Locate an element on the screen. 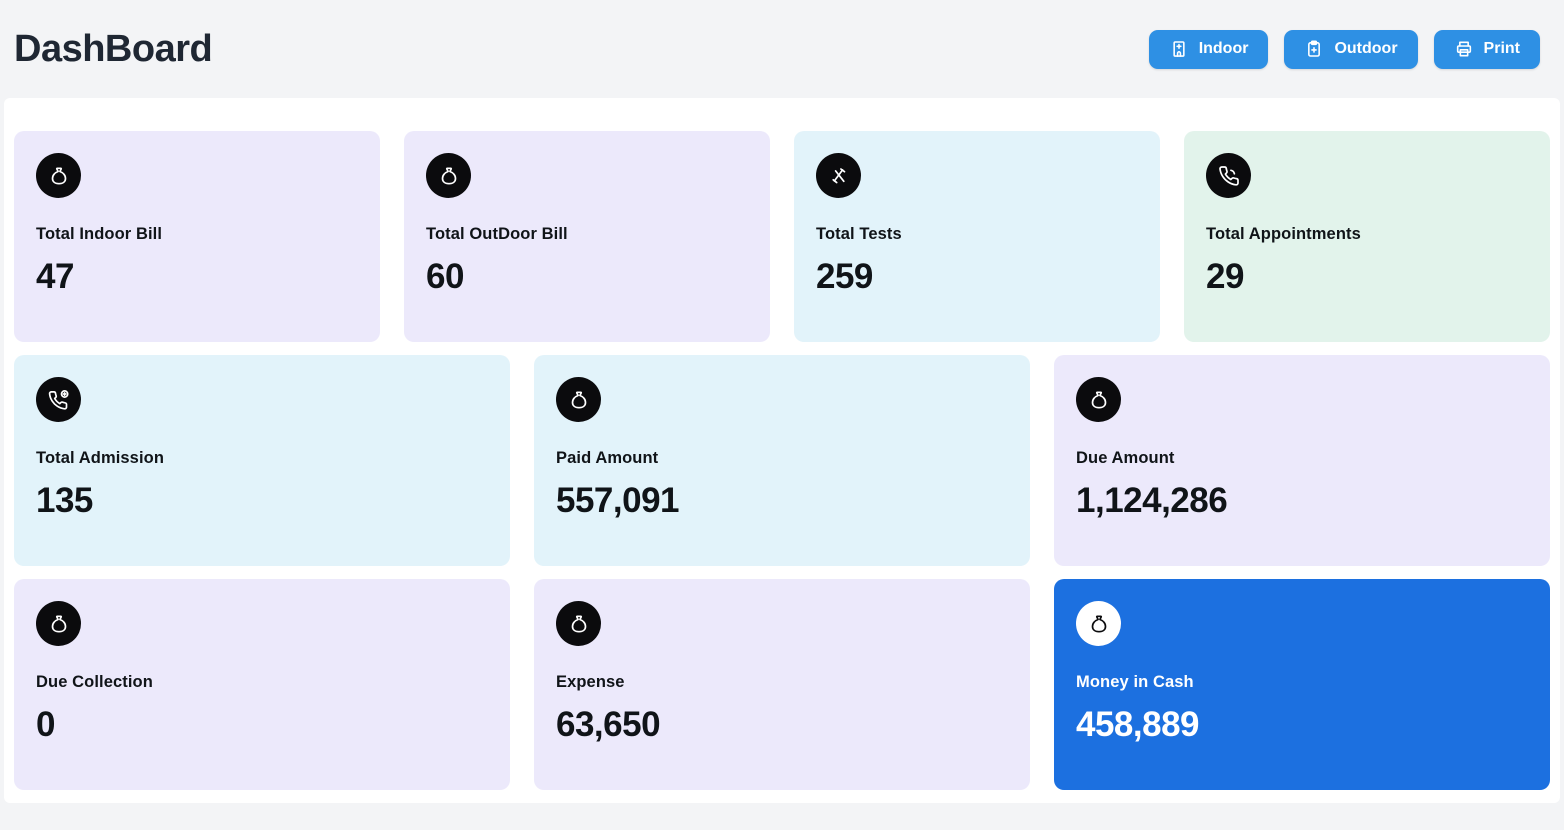 The width and height of the screenshot is (1564, 830). outdoor-button: Outdoor is located at coordinates (1351, 49).